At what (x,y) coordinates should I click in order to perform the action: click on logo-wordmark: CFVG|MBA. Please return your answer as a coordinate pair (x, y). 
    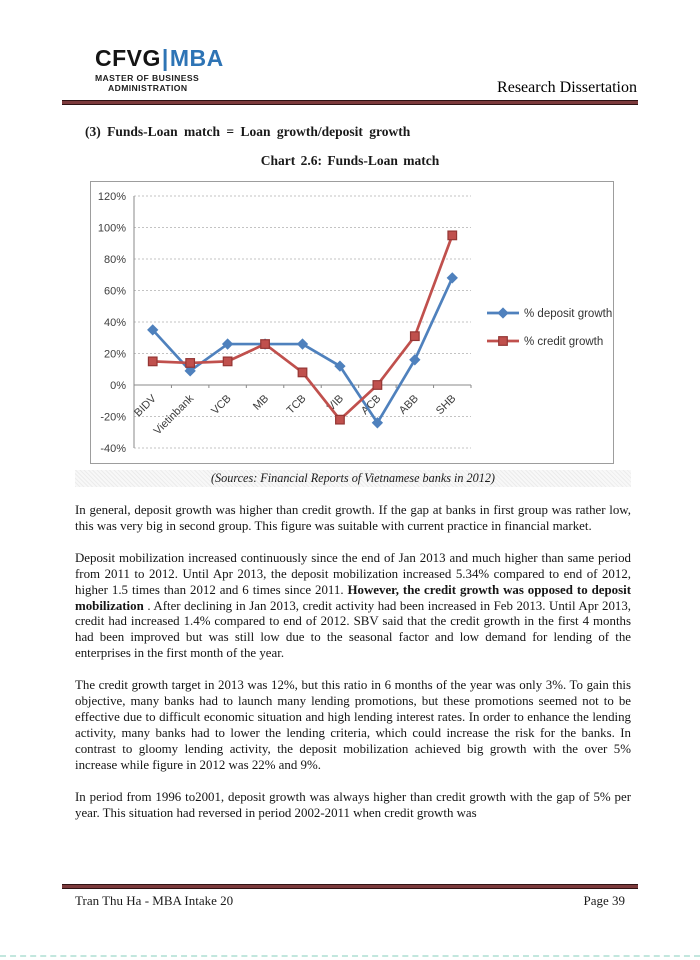
    Looking at the image, I should click on (159, 58).